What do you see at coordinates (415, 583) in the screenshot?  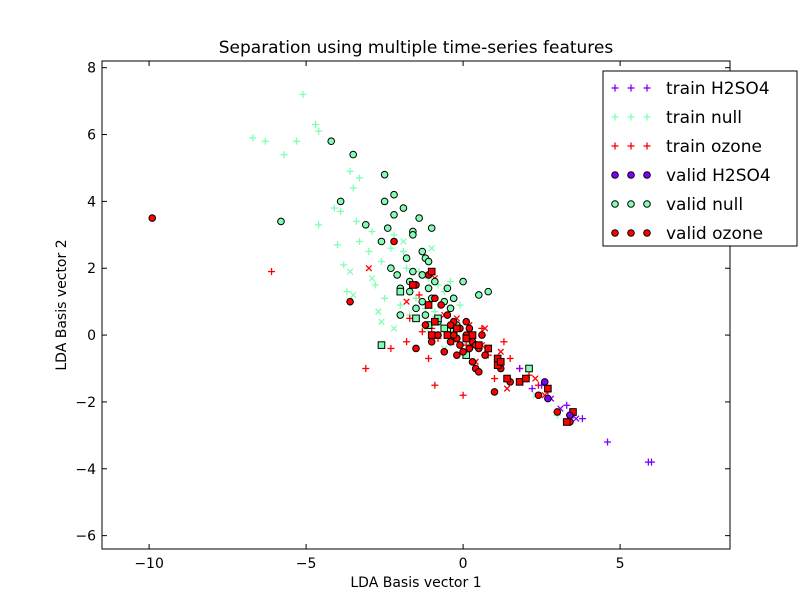 I see `x-axis-label: LDA Basis vector 1` at bounding box center [415, 583].